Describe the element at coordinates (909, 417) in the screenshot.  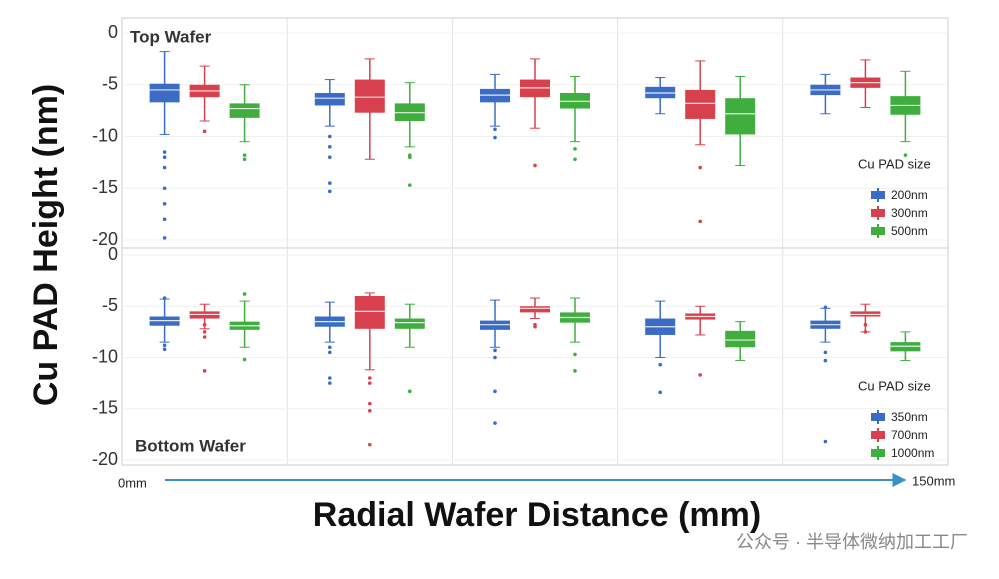
I see `legend-label: 350nm` at that location.